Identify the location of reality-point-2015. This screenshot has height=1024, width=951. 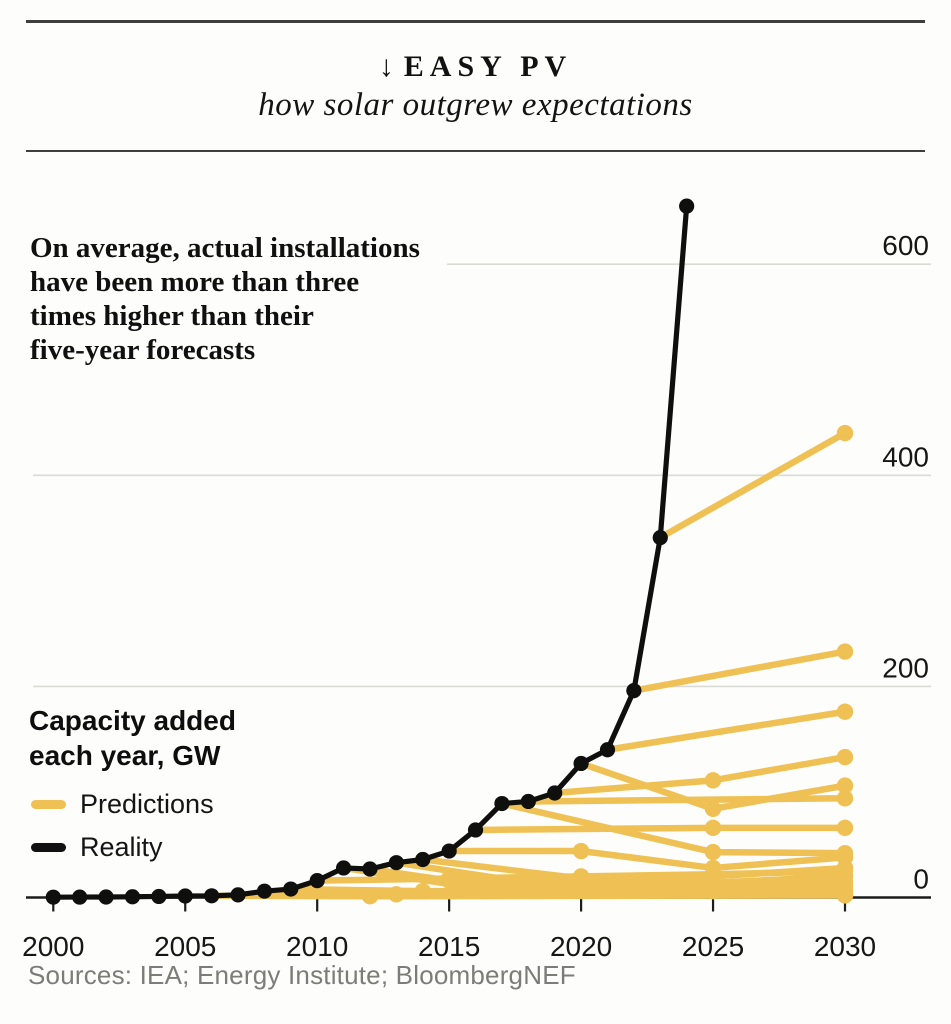
(449, 851).